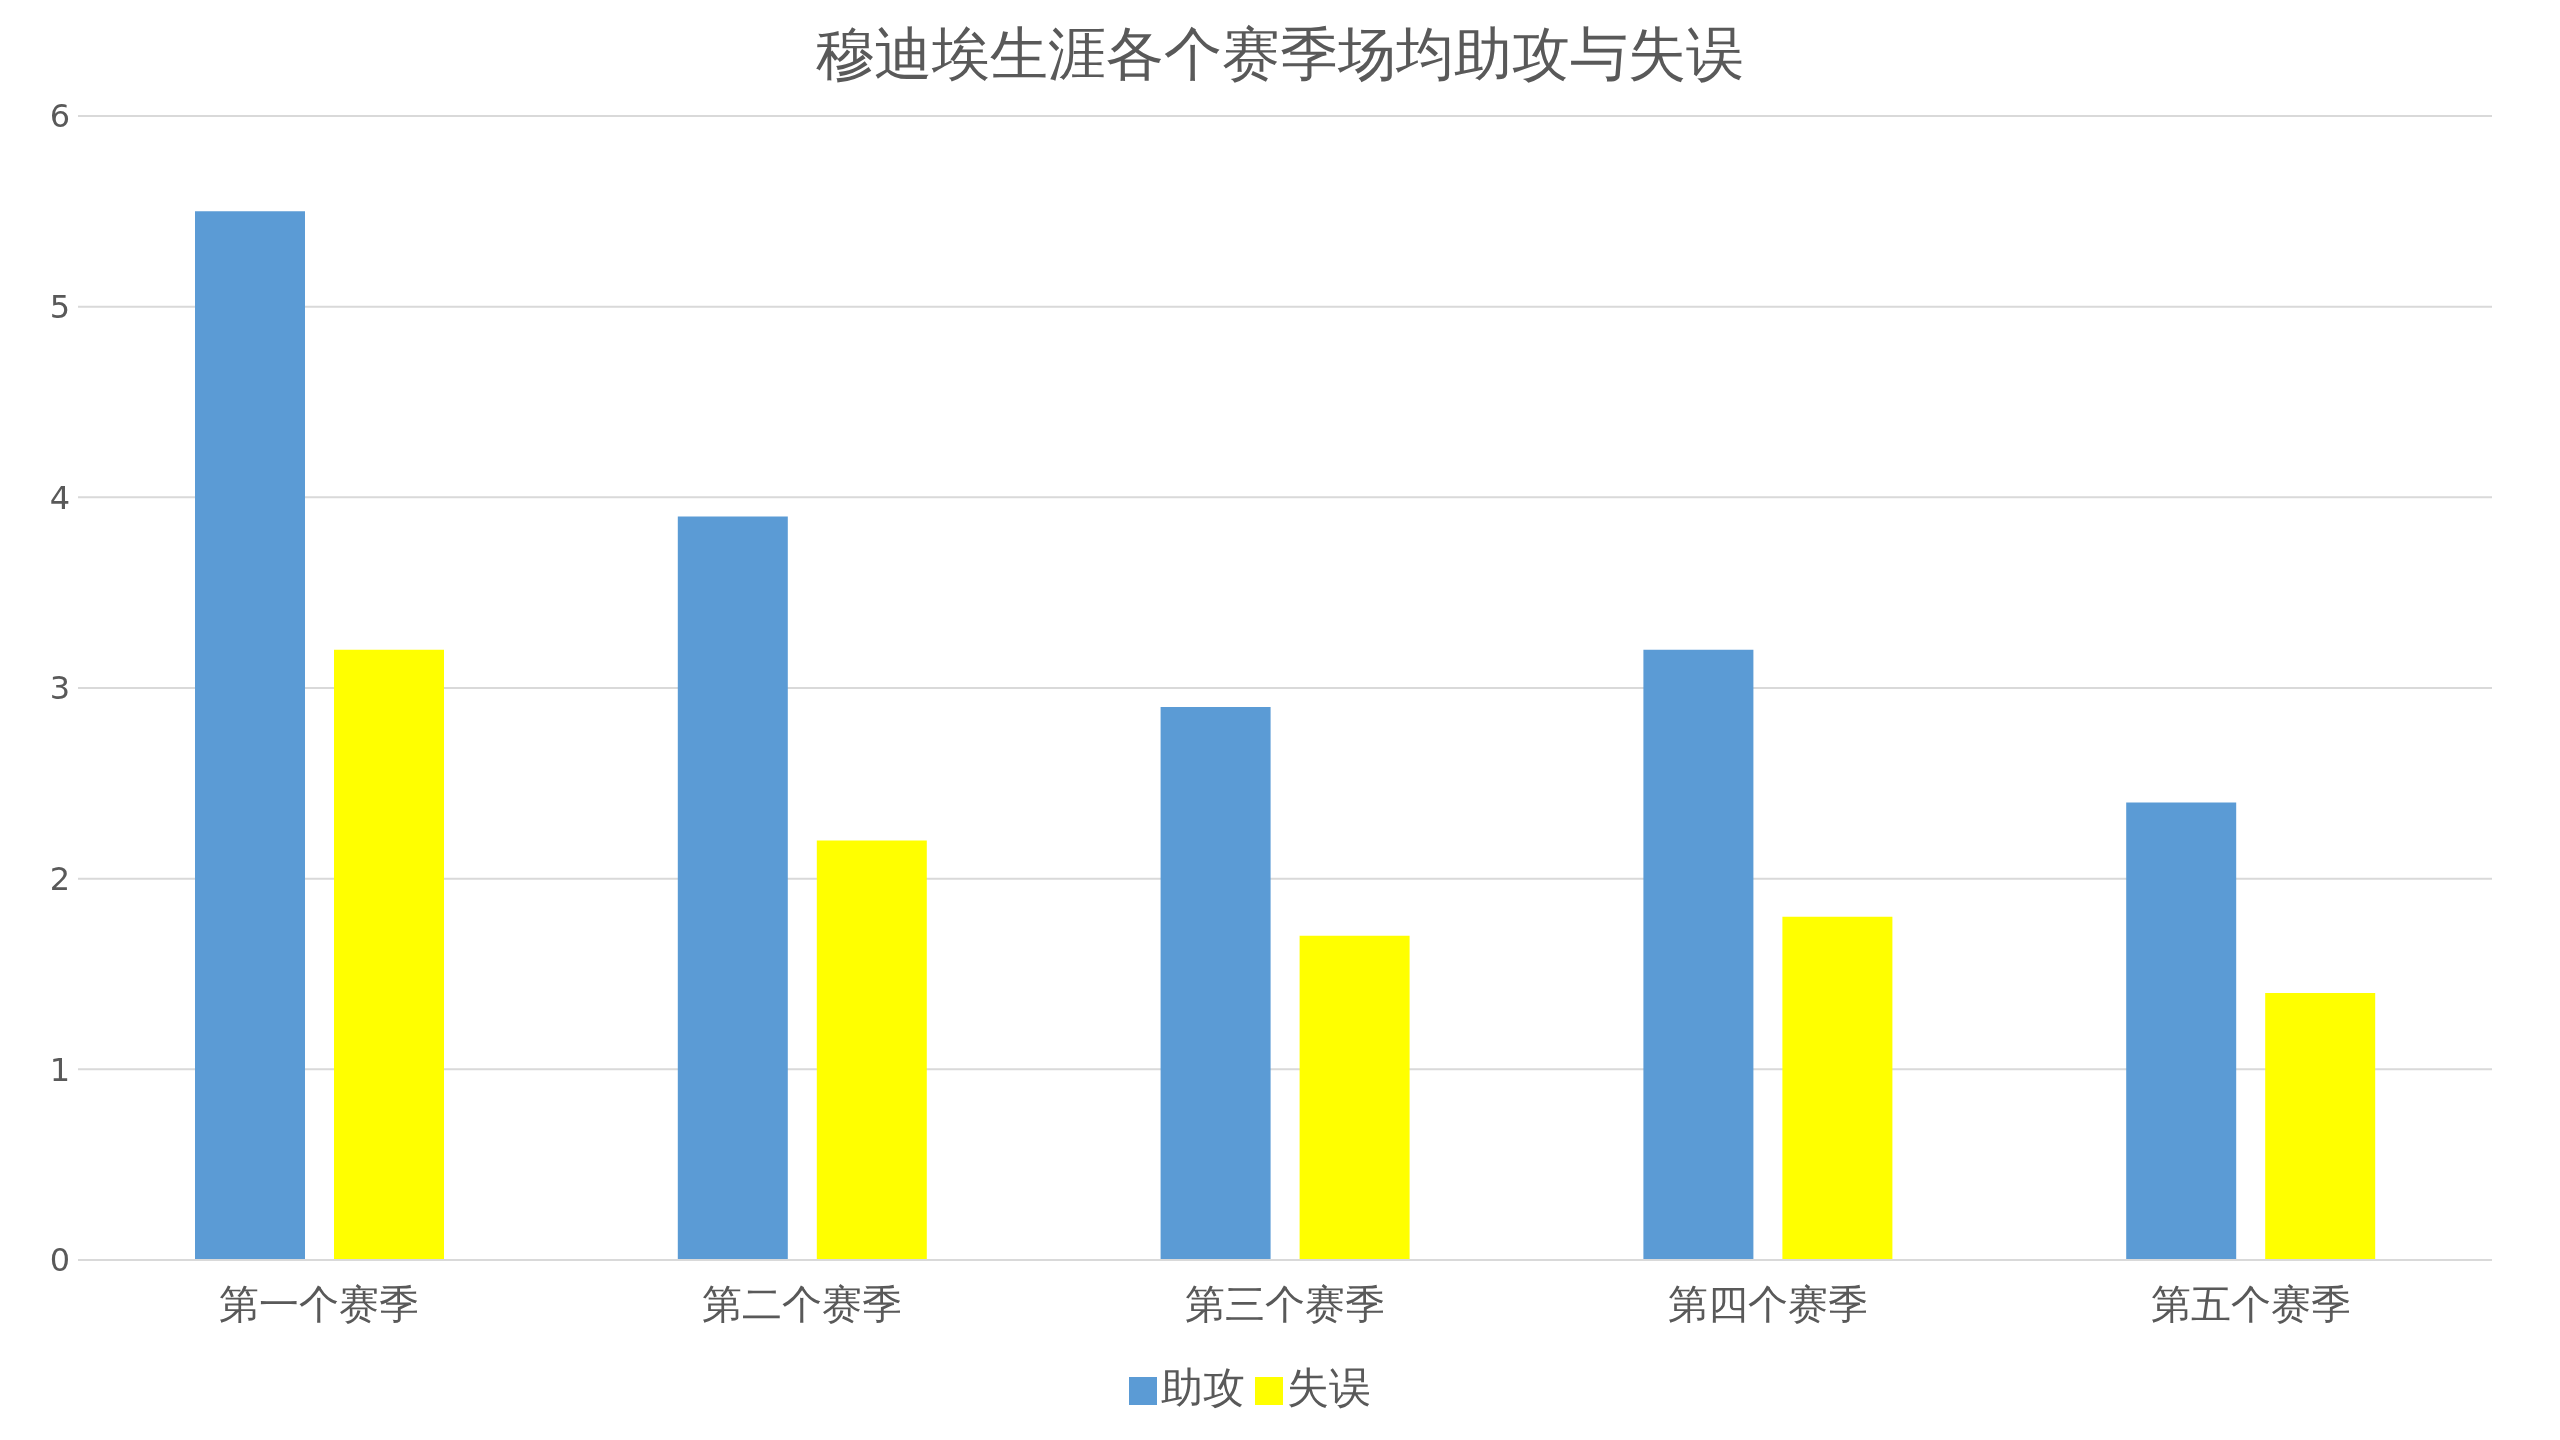  What do you see at coordinates (59, 1260) in the screenshot?
I see `y-tick-label: 0` at bounding box center [59, 1260].